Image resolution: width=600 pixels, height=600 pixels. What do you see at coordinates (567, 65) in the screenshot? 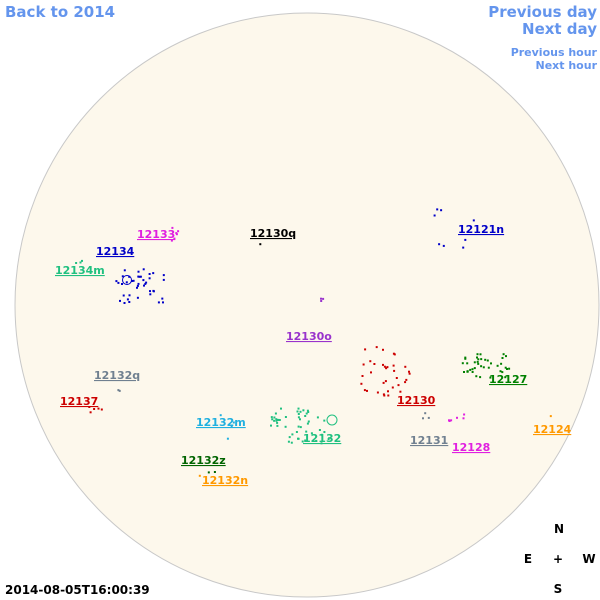
I see `next-hour-link: Next hour` at bounding box center [567, 65].